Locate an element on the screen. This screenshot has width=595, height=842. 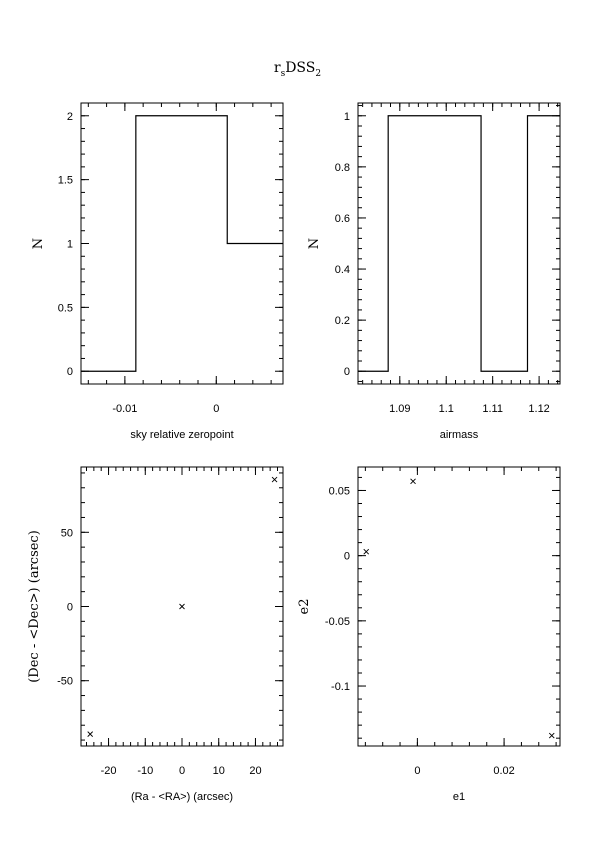
x-tick-label: 20 is located at coordinates (255, 771).